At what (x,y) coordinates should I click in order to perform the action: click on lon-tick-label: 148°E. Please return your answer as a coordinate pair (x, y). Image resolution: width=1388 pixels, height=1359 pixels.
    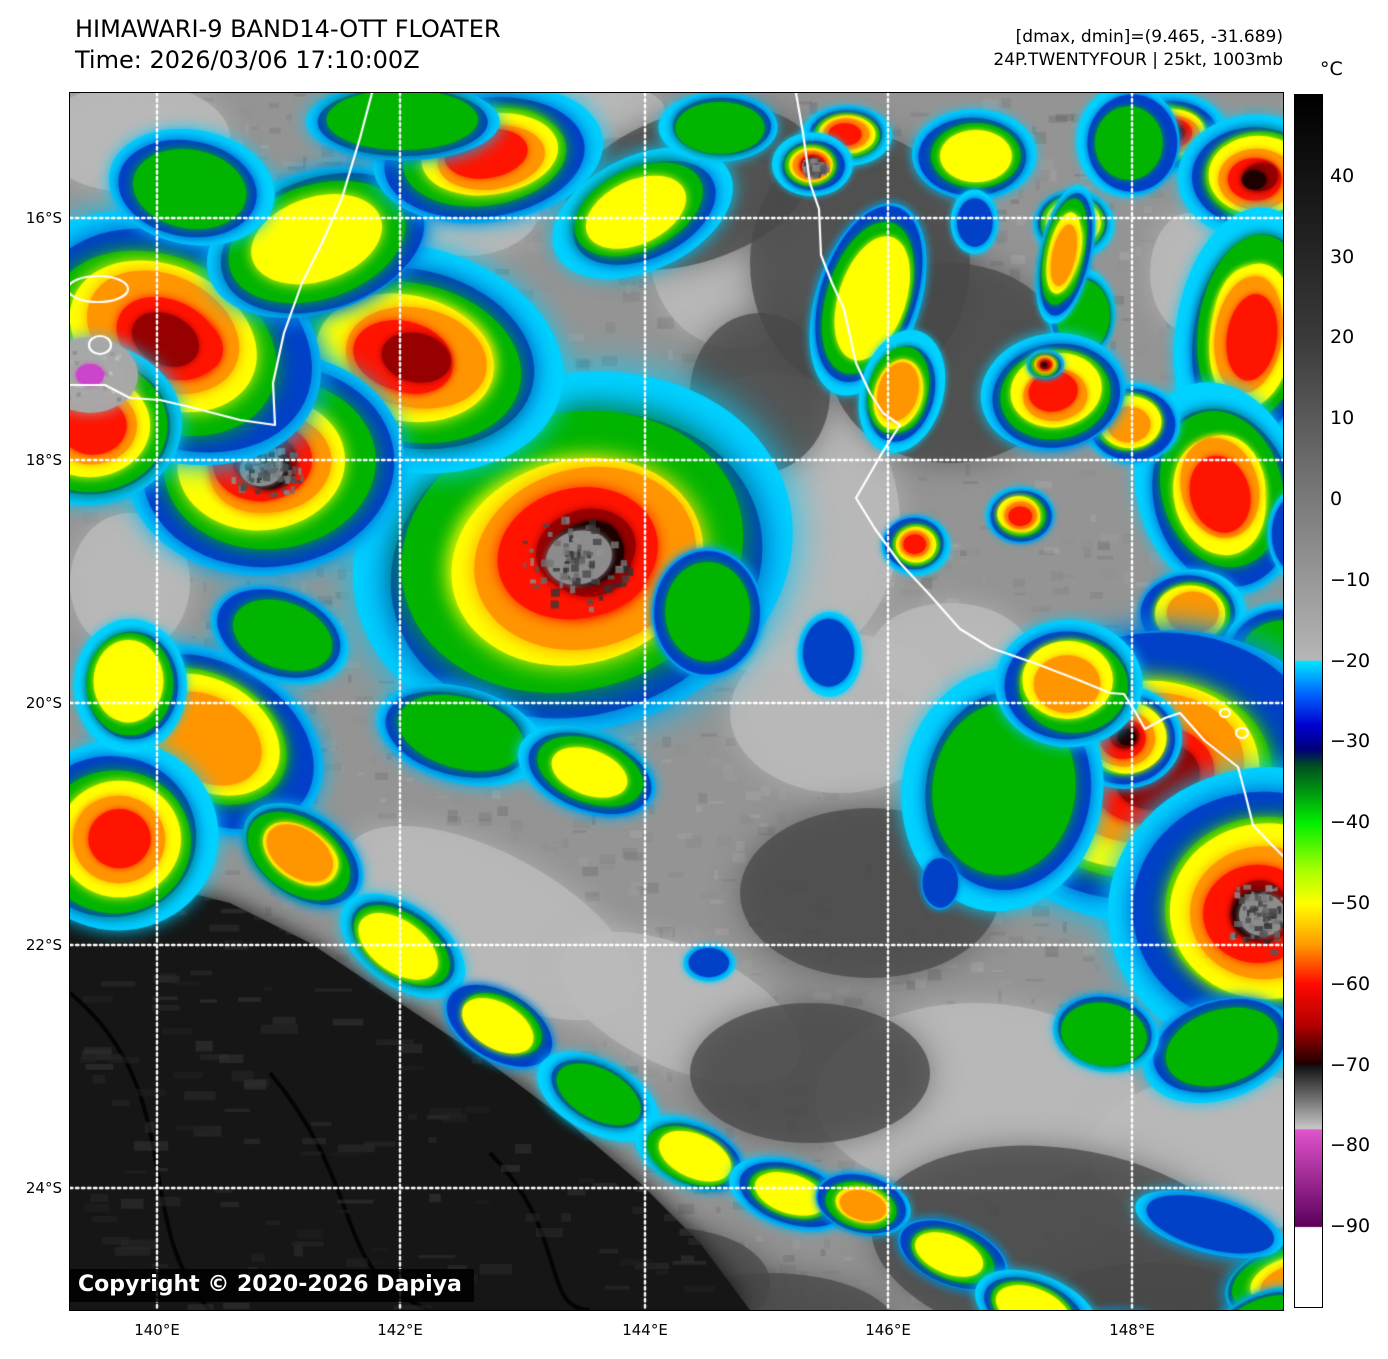
    Looking at the image, I should click on (1132, 1330).